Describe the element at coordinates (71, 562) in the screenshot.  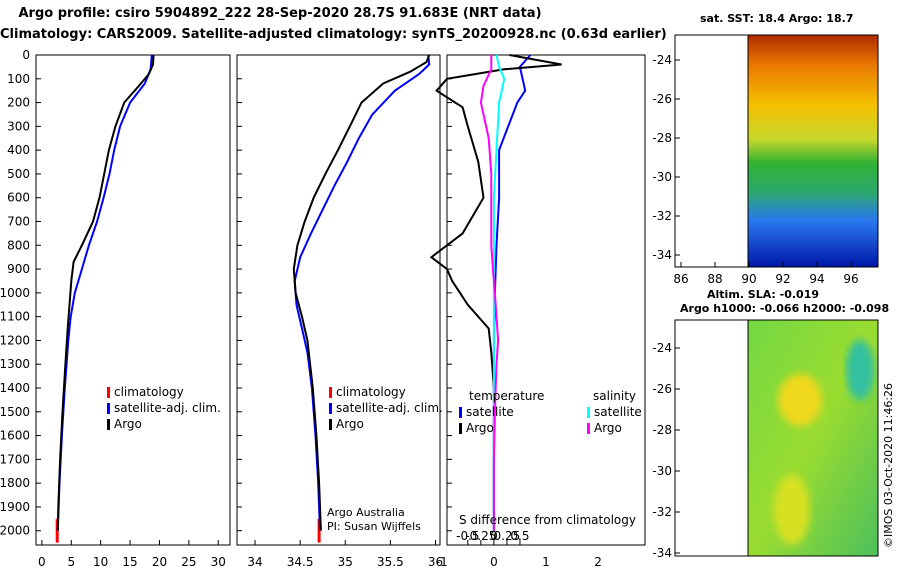
I see `x-tick-label: 5` at that location.